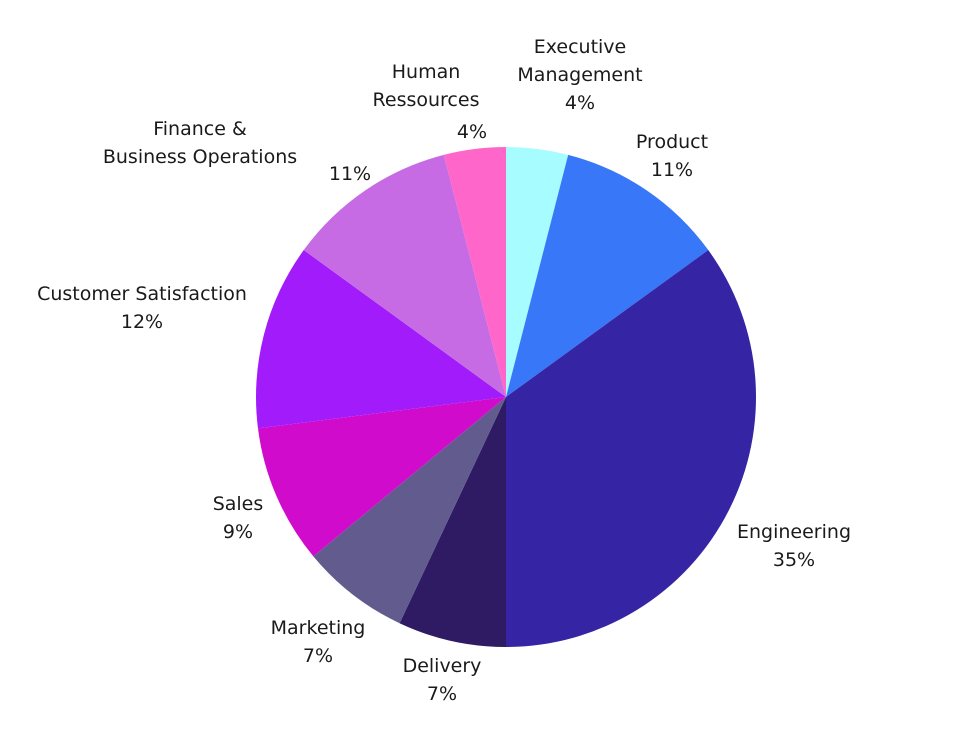  What do you see at coordinates (200, 129) in the screenshot?
I see `slice-label: Finance &` at bounding box center [200, 129].